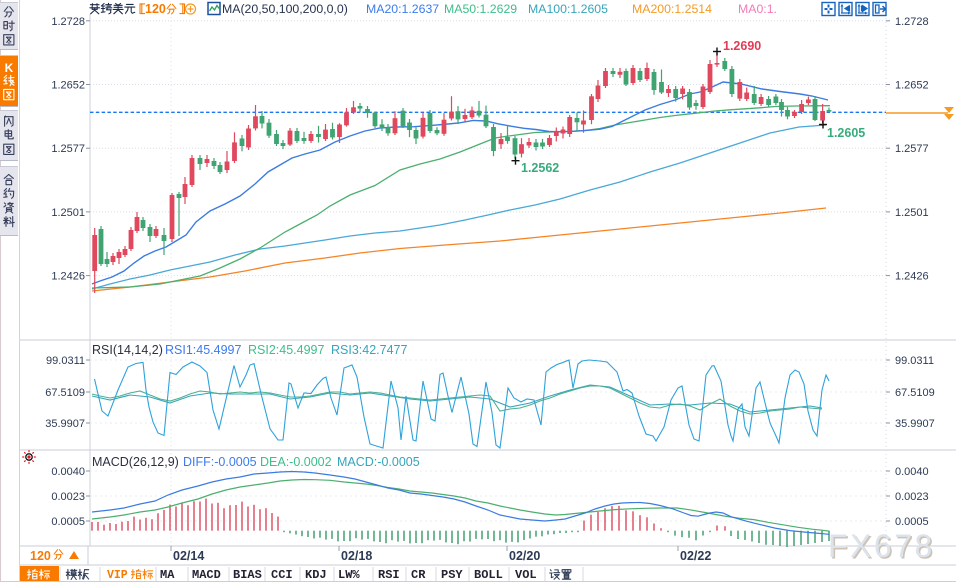  Describe the element at coordinates (286, 350) in the screenshot. I see `svg-text: RSI2:45.4997` at that location.